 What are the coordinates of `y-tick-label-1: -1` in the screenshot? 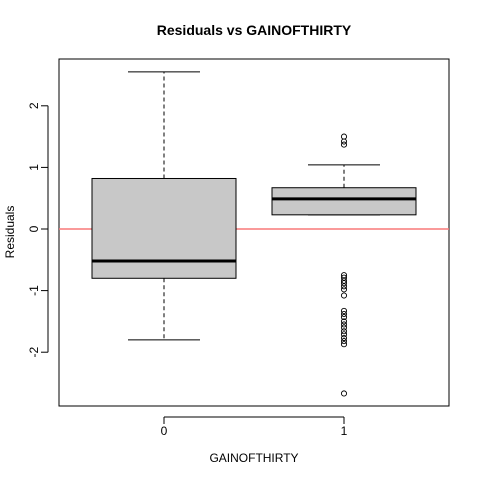 It's located at (34, 290).